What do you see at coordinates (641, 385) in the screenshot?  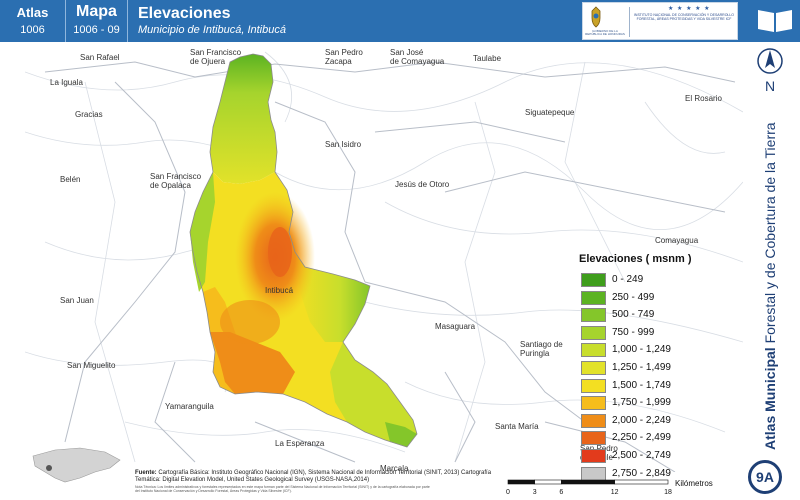 I see `legend-label: 1,500 - 1,749` at bounding box center [641, 385].